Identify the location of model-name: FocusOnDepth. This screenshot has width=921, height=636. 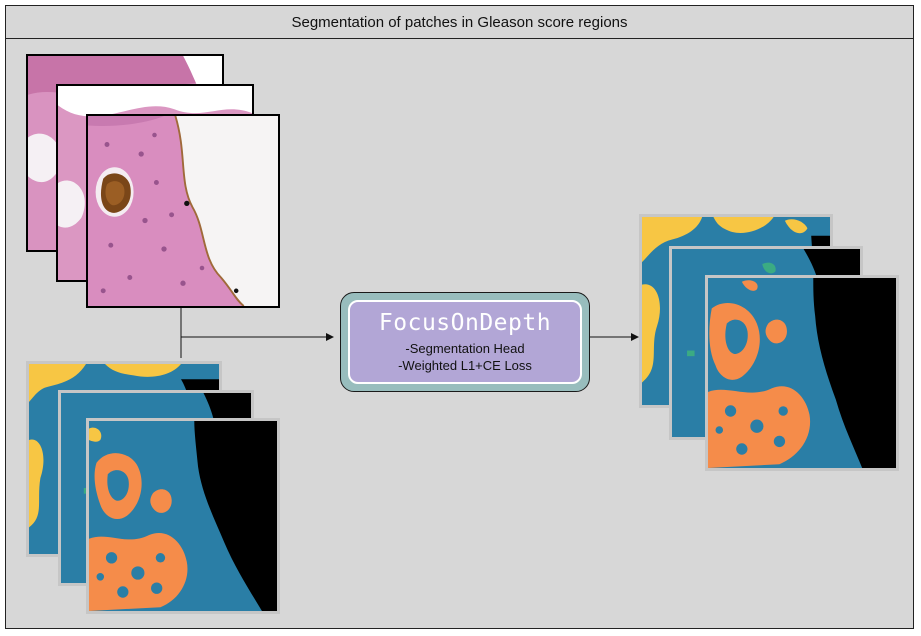
(465, 323).